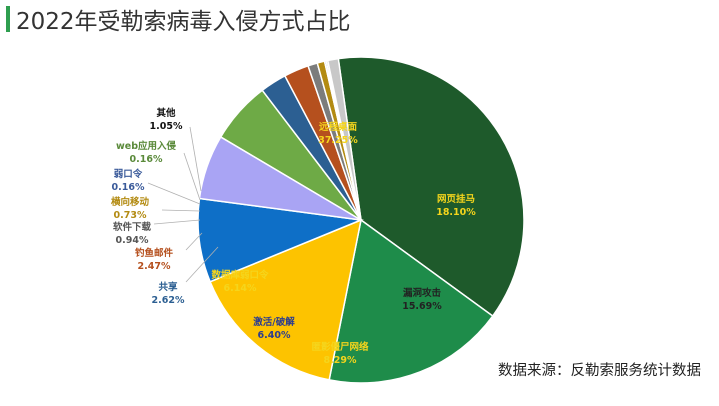 The width and height of the screenshot is (719, 406). Describe the element at coordinates (340, 353) in the screenshot. I see `slice-label-group: 匿影僵尸网络 8.29%` at that location.